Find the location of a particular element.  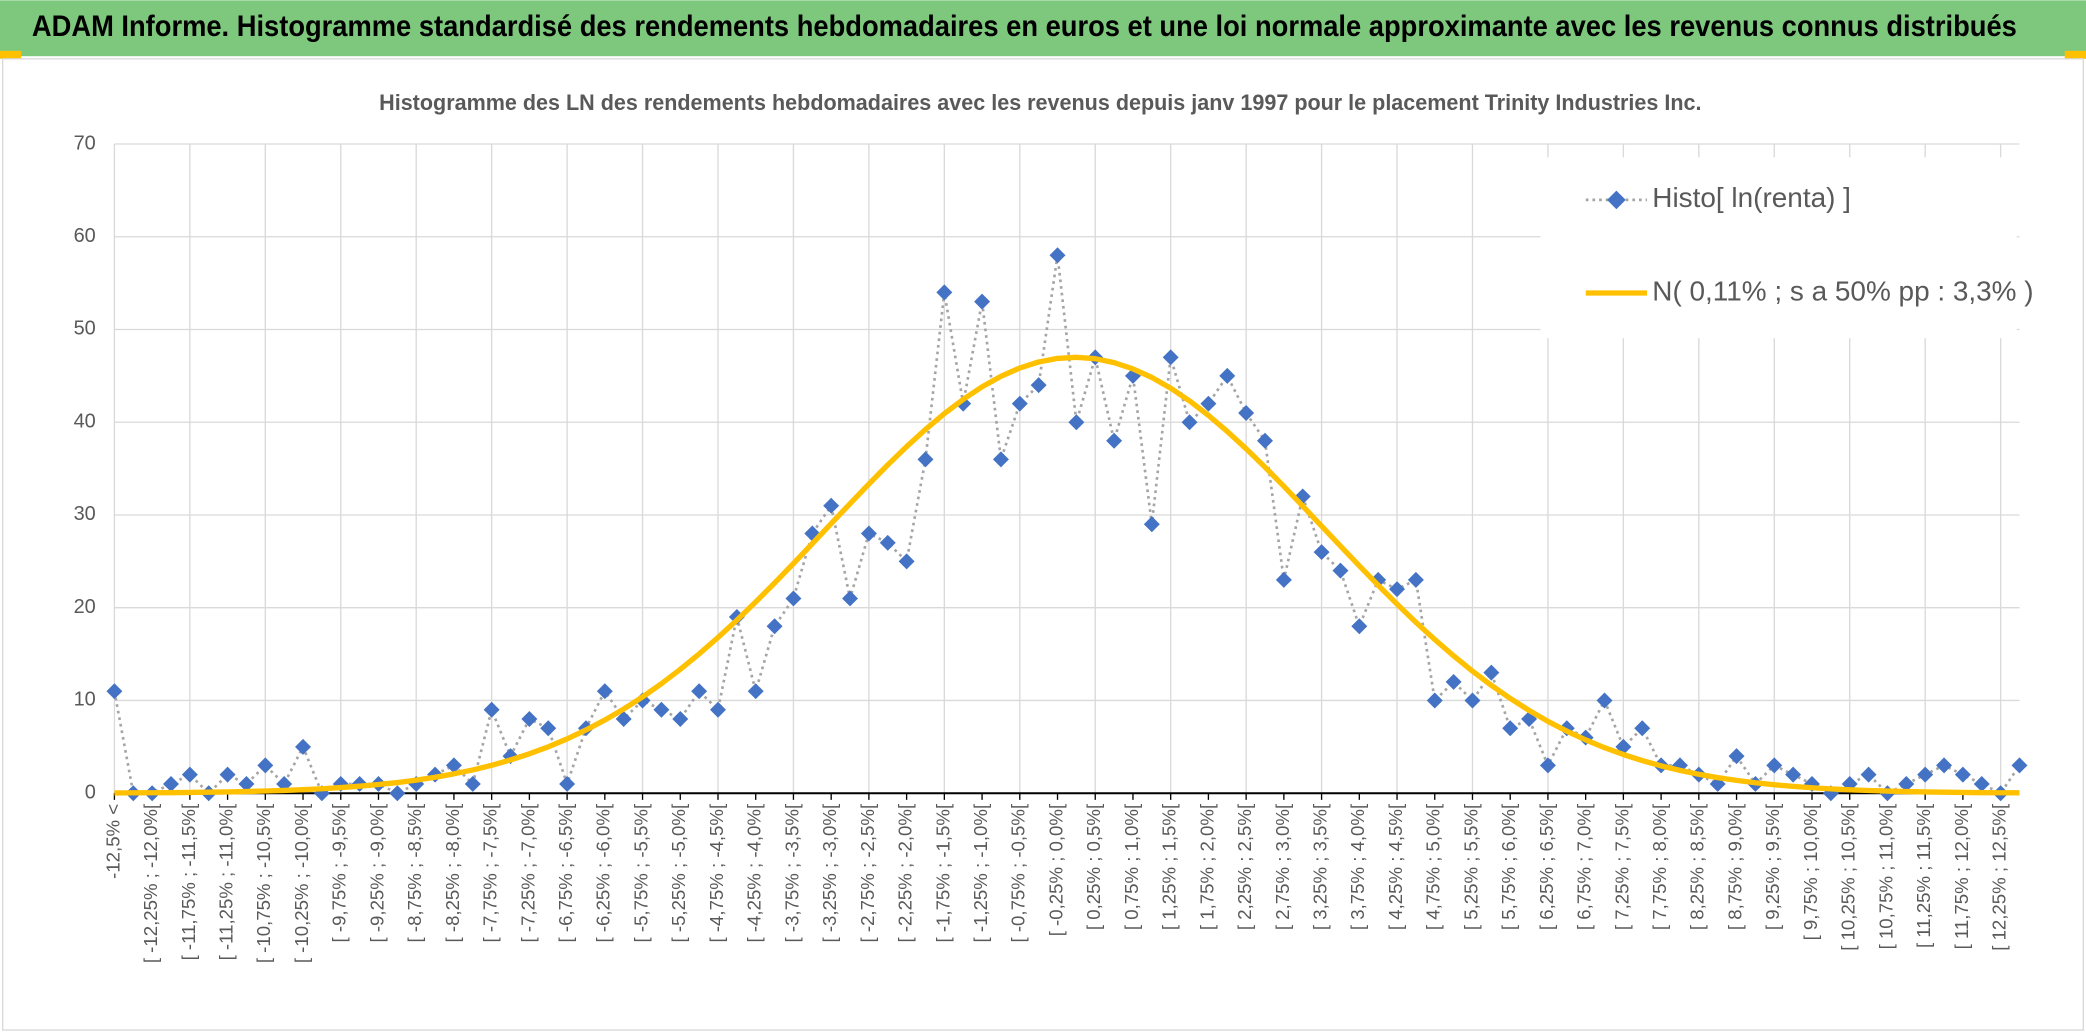

x-tick-label: [ -11,25% ; -11,0%[ is located at coordinates (226, 881).